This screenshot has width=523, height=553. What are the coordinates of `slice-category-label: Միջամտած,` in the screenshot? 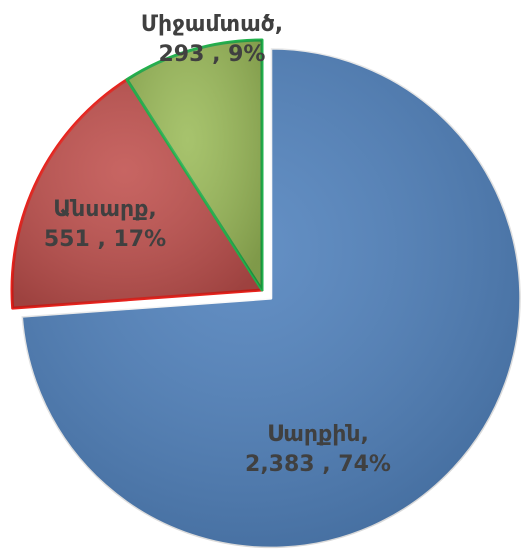 It's located at (212, 24).